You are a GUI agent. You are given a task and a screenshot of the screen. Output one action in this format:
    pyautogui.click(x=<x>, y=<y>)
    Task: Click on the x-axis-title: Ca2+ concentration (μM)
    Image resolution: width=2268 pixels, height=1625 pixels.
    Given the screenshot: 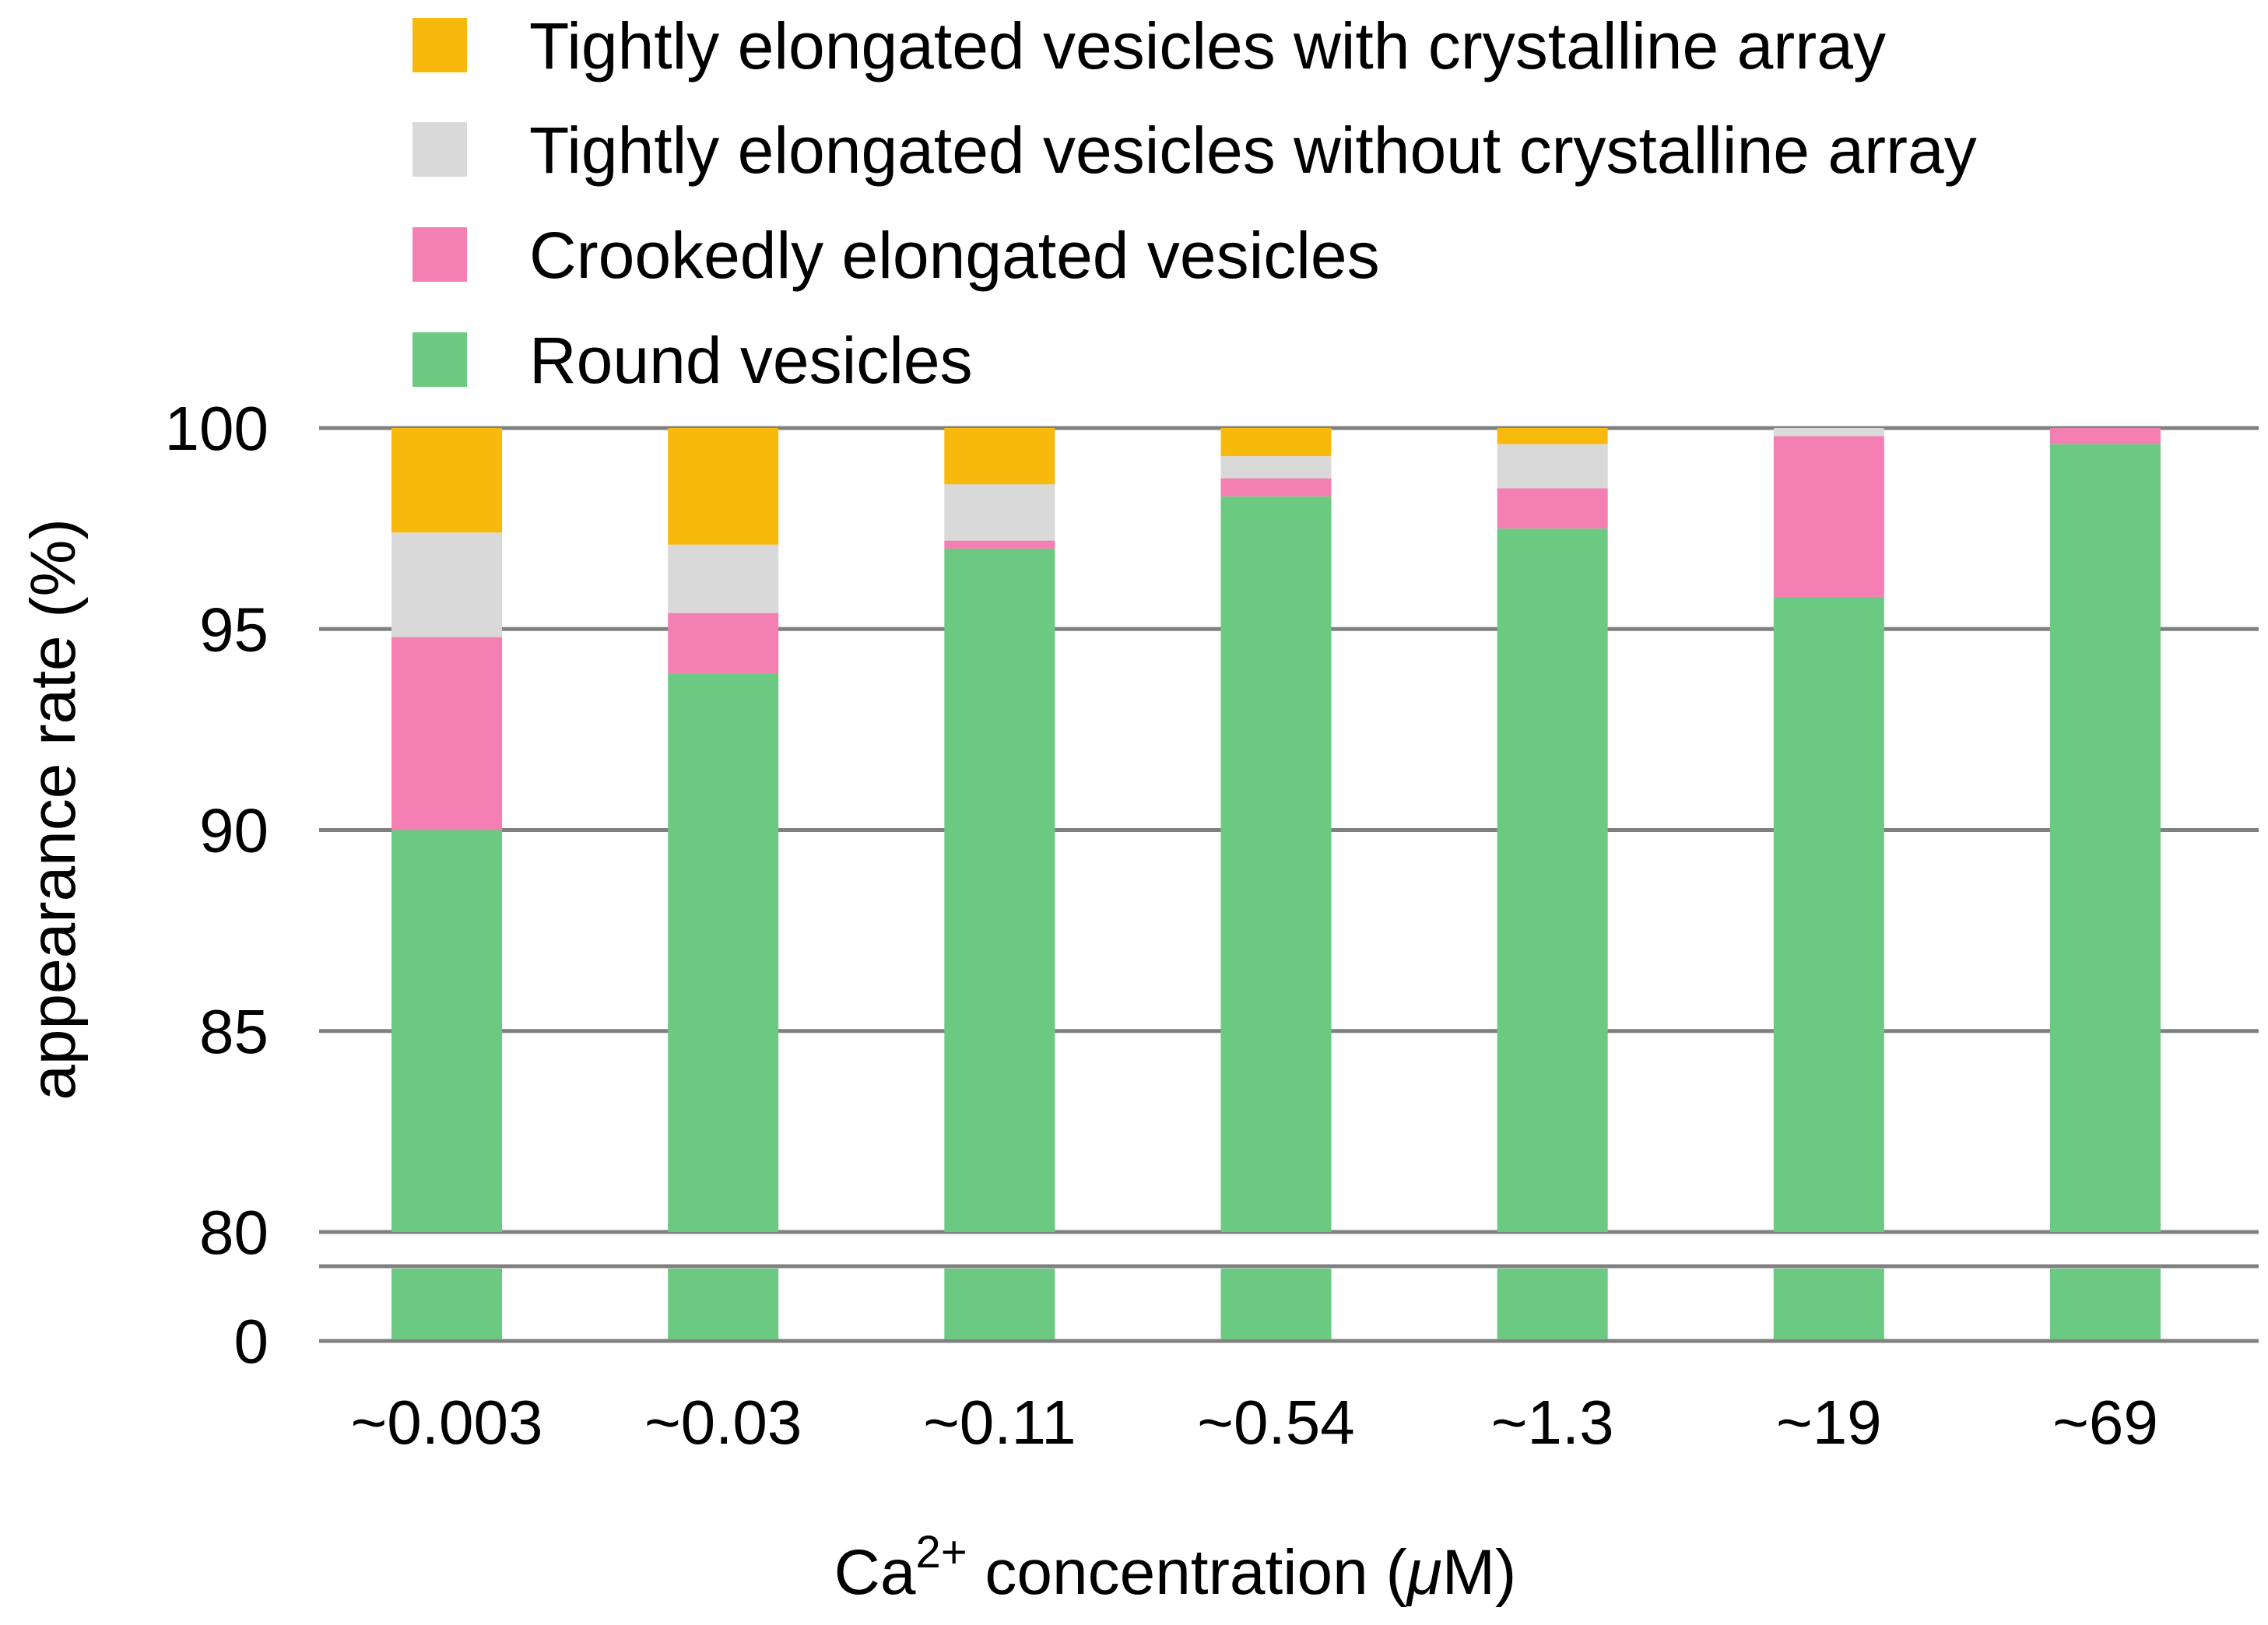 What is the action you would take?
    pyautogui.click(x=1175, y=1567)
    